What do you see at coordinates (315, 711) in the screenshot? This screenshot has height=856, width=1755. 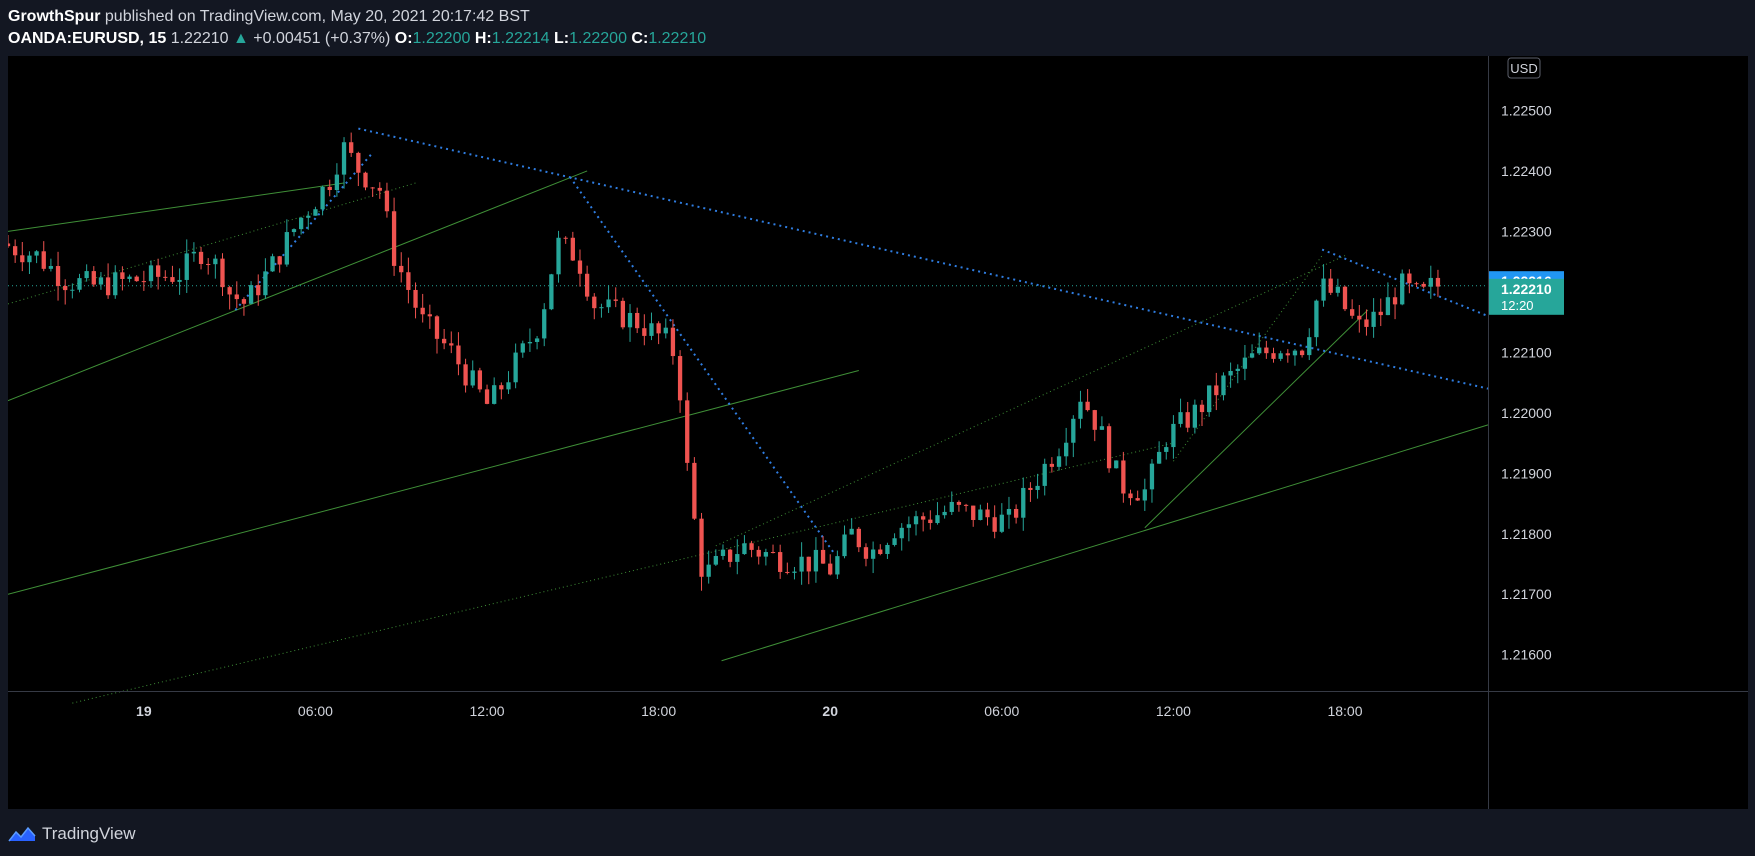 I see `x-tick-label: 06:00` at bounding box center [315, 711].